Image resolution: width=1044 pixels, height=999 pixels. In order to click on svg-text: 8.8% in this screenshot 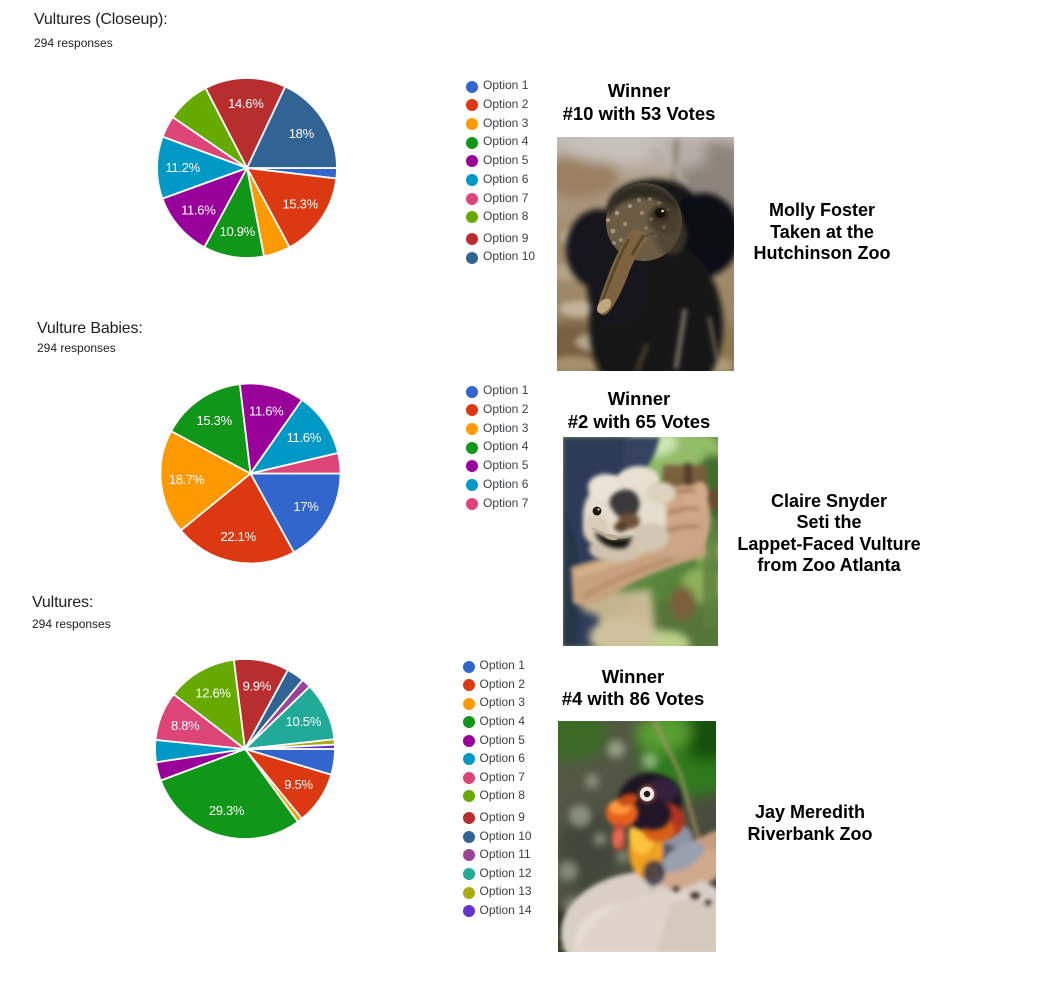, I will do `click(185, 725)`.